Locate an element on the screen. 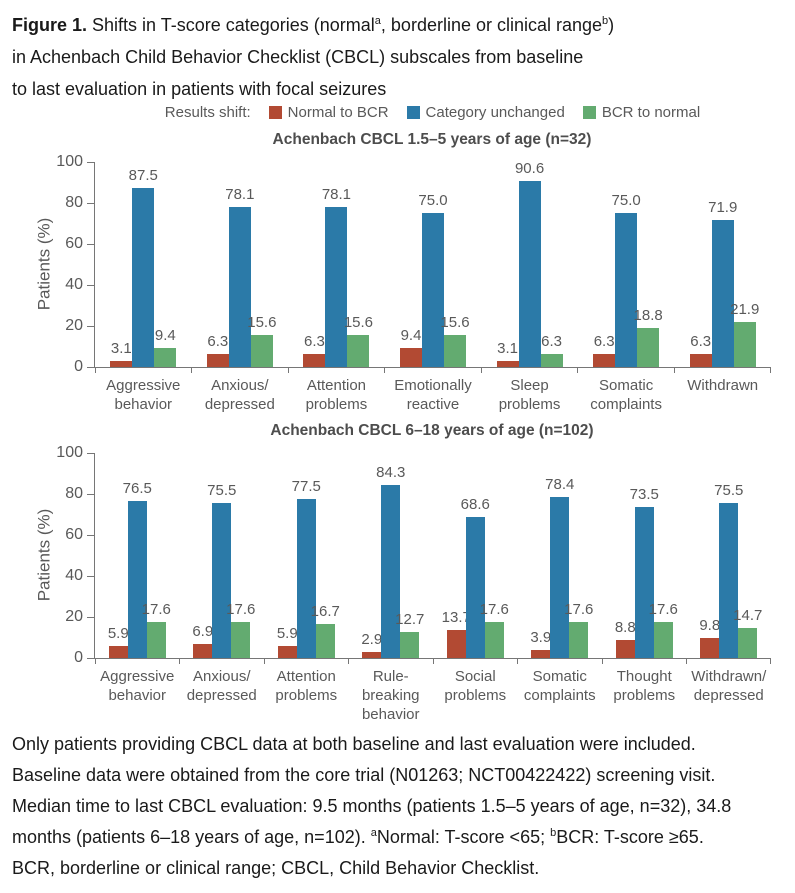 The width and height of the screenshot is (795, 893). bar-value-label: 2.9 is located at coordinates (372, 640).